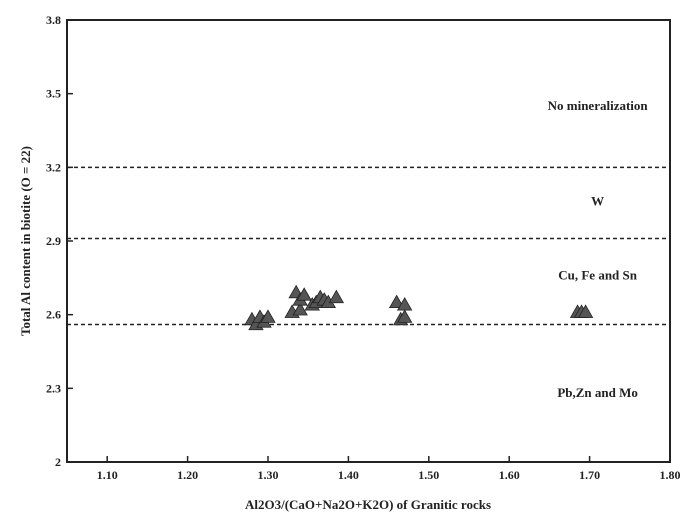 This screenshot has width=688, height=518. I want to click on x-tick-label: 1.70, so click(589, 475).